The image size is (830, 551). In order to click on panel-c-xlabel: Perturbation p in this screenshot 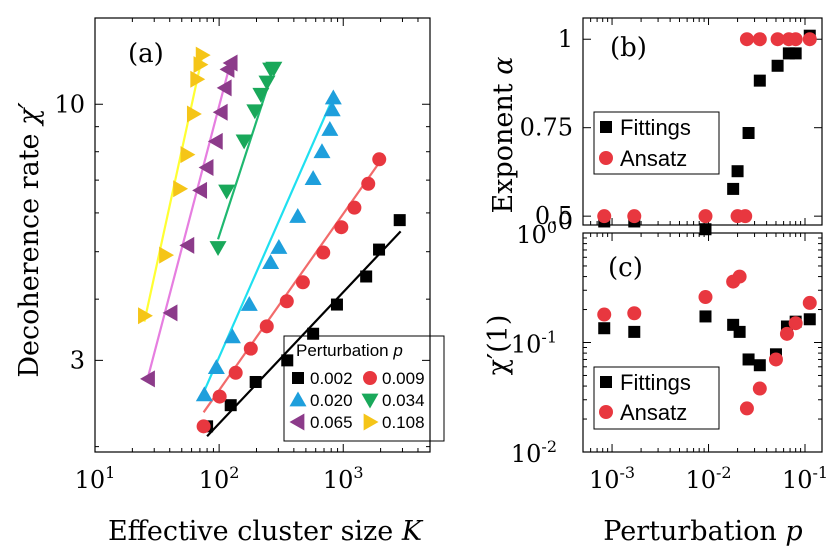, I will do `click(702, 531)`.